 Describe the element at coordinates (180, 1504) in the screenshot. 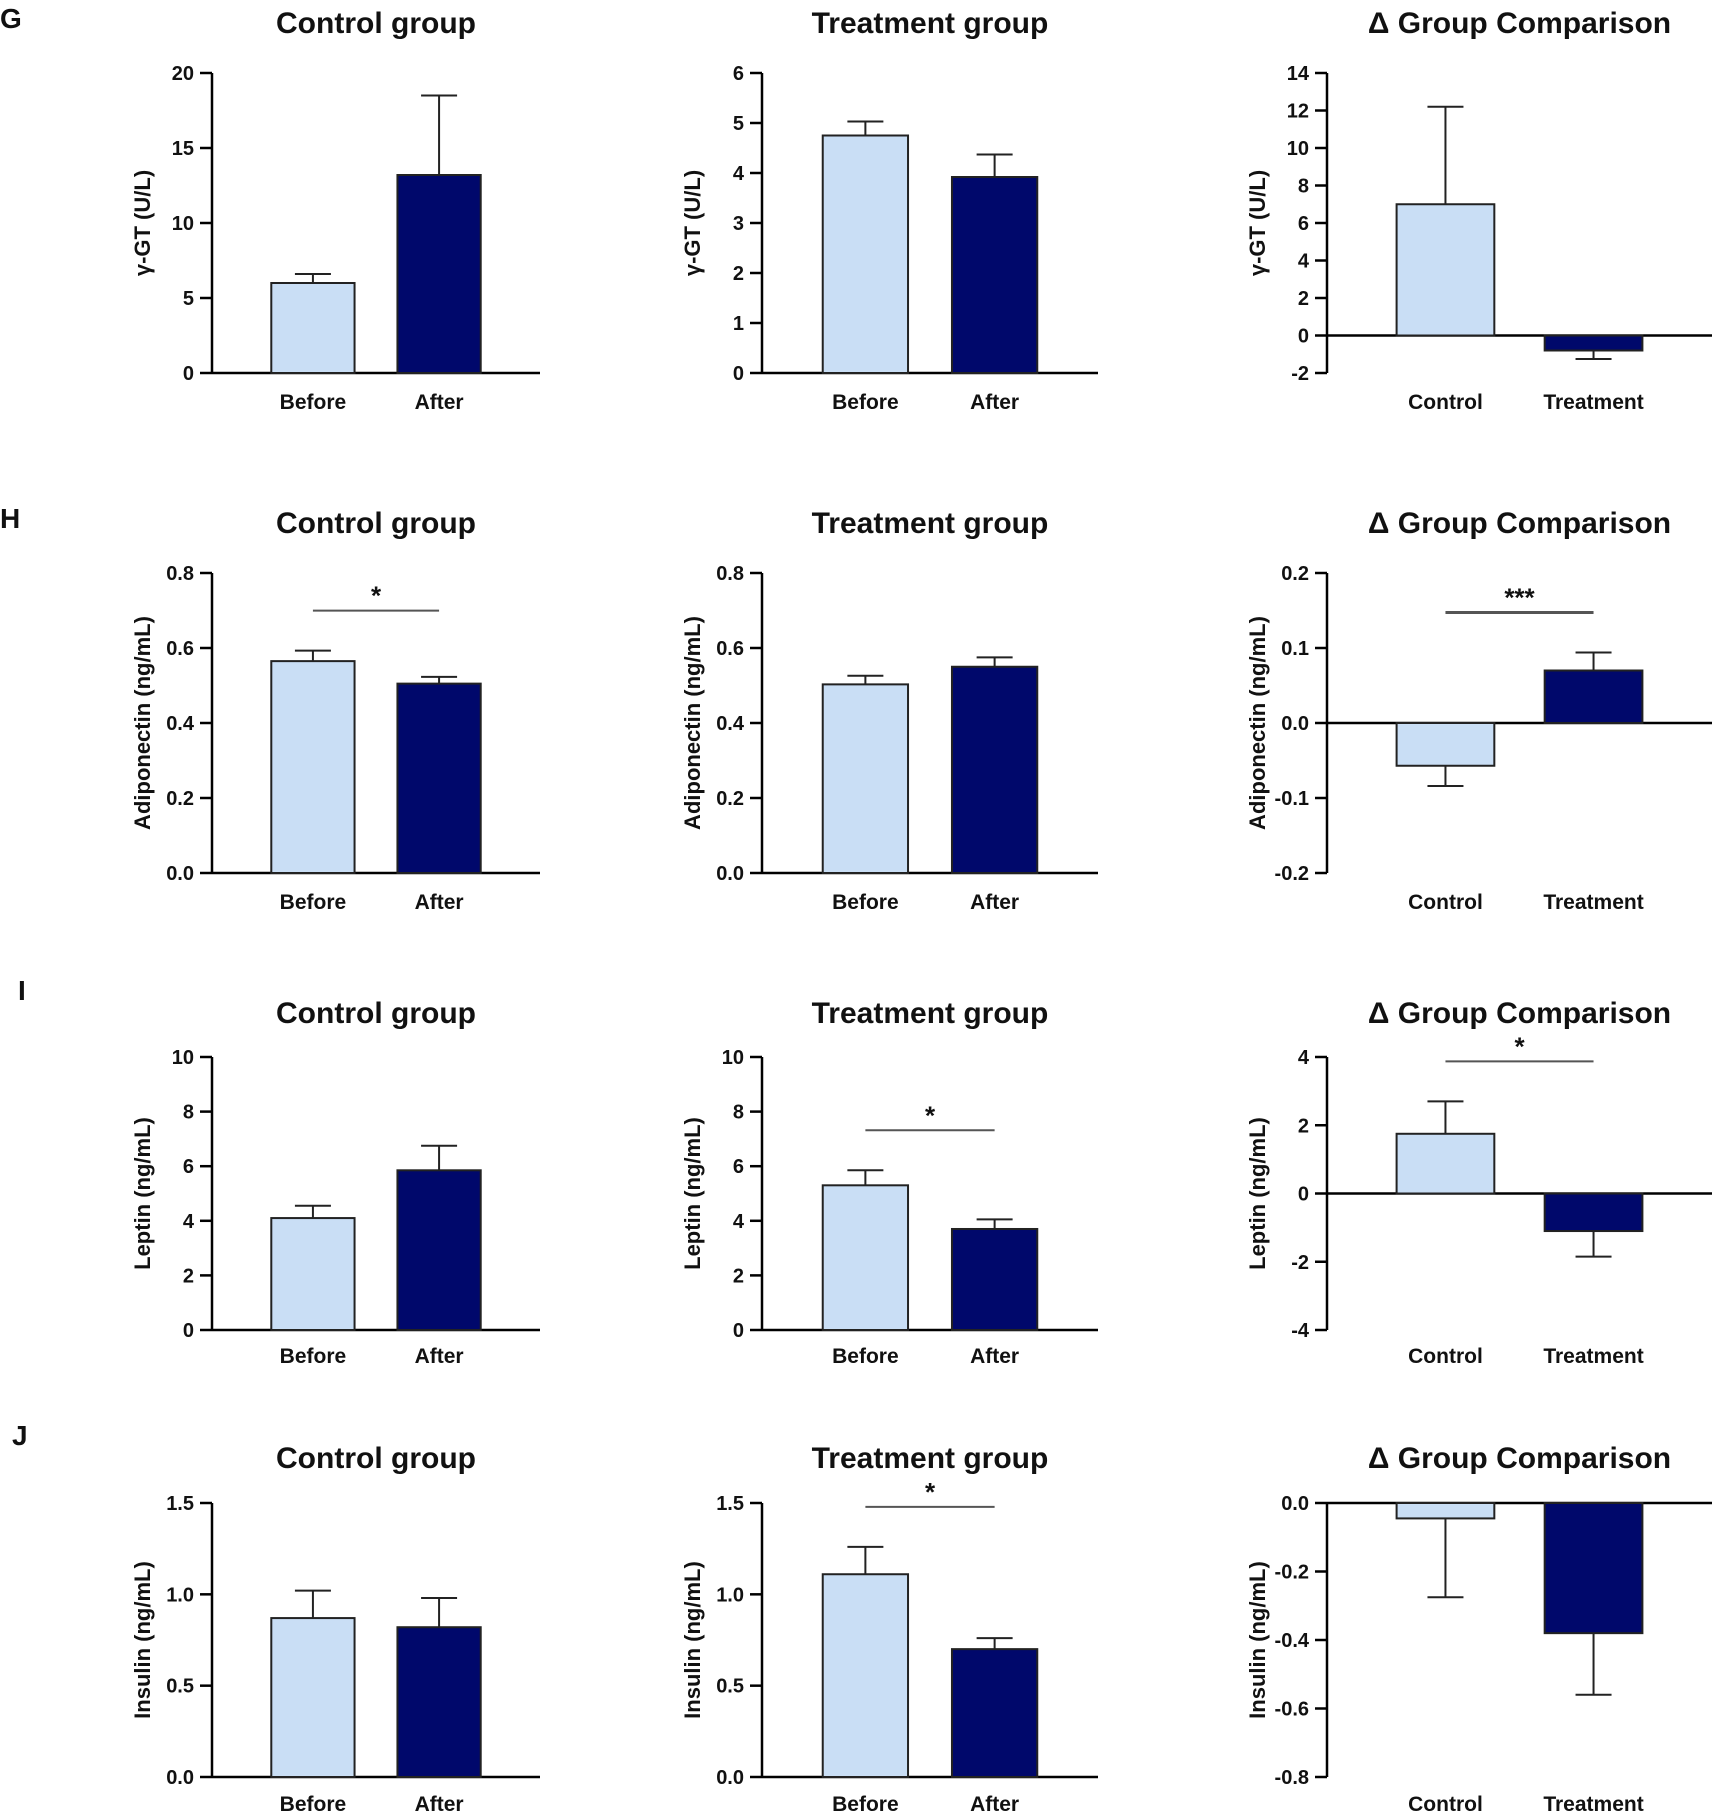

I see `y-tick-label: 1.5` at that location.